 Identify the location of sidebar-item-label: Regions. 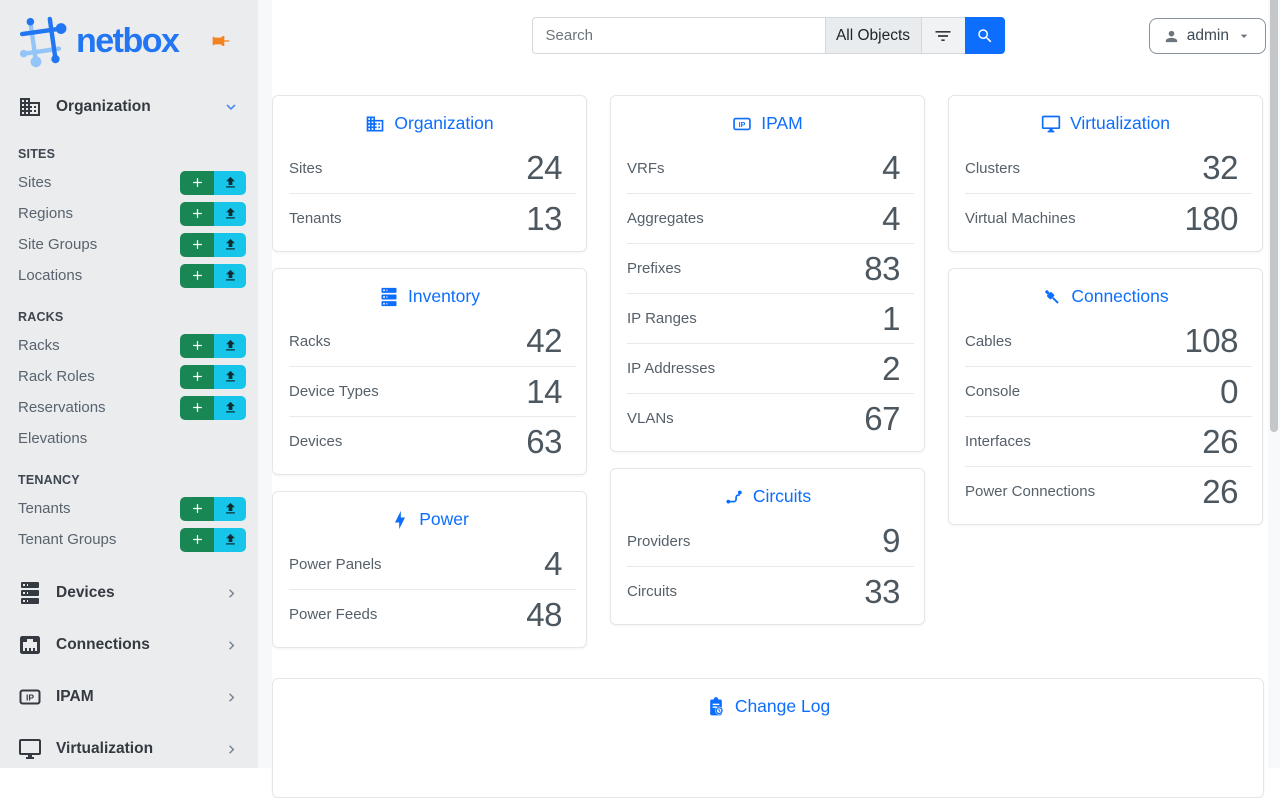
(45, 213).